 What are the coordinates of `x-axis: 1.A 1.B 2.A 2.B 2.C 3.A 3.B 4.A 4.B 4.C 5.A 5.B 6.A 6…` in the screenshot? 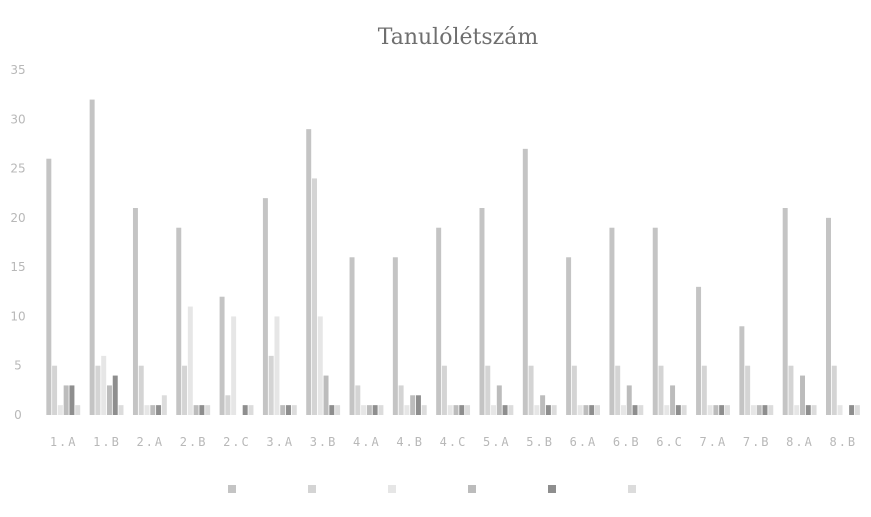 It's located at (453, 442).